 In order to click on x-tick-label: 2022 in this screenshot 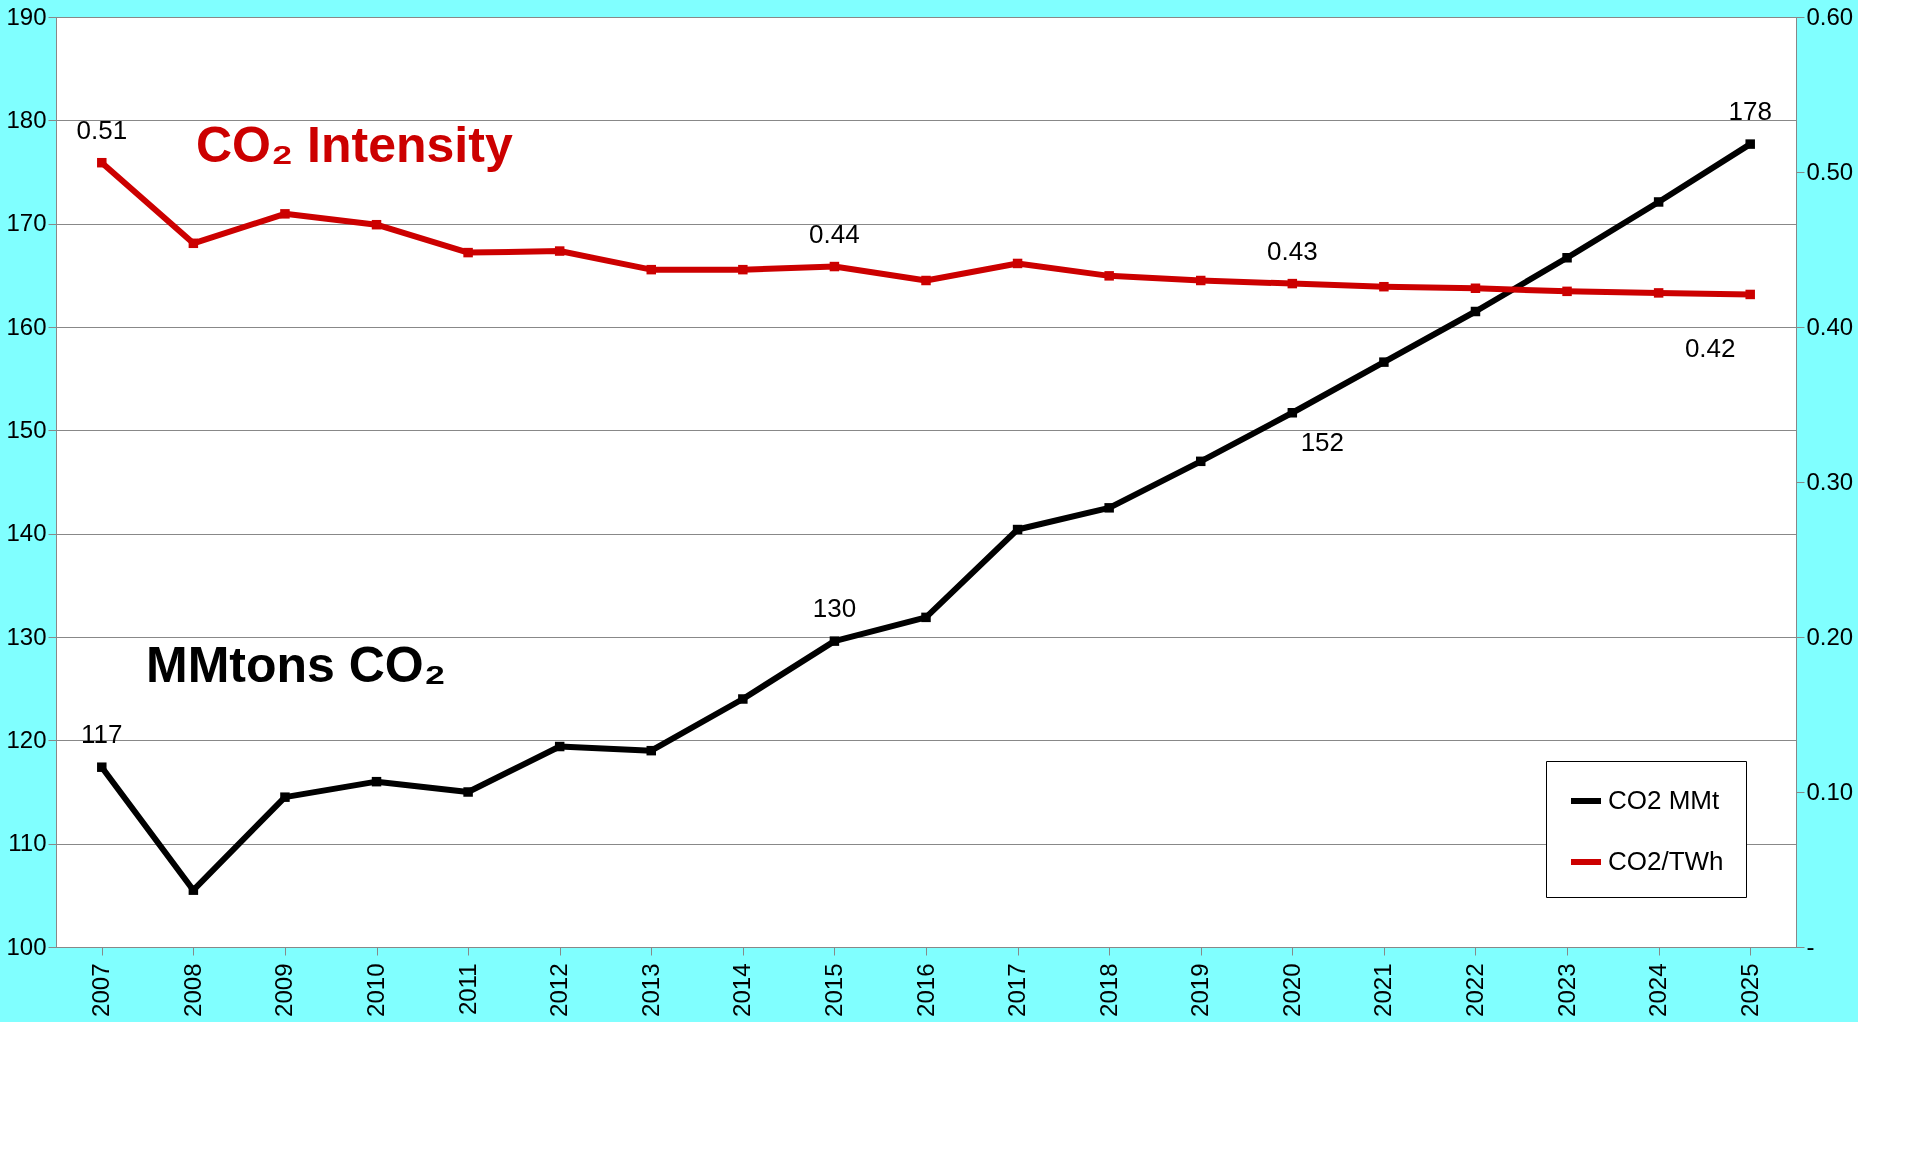, I will do `click(1474, 990)`.